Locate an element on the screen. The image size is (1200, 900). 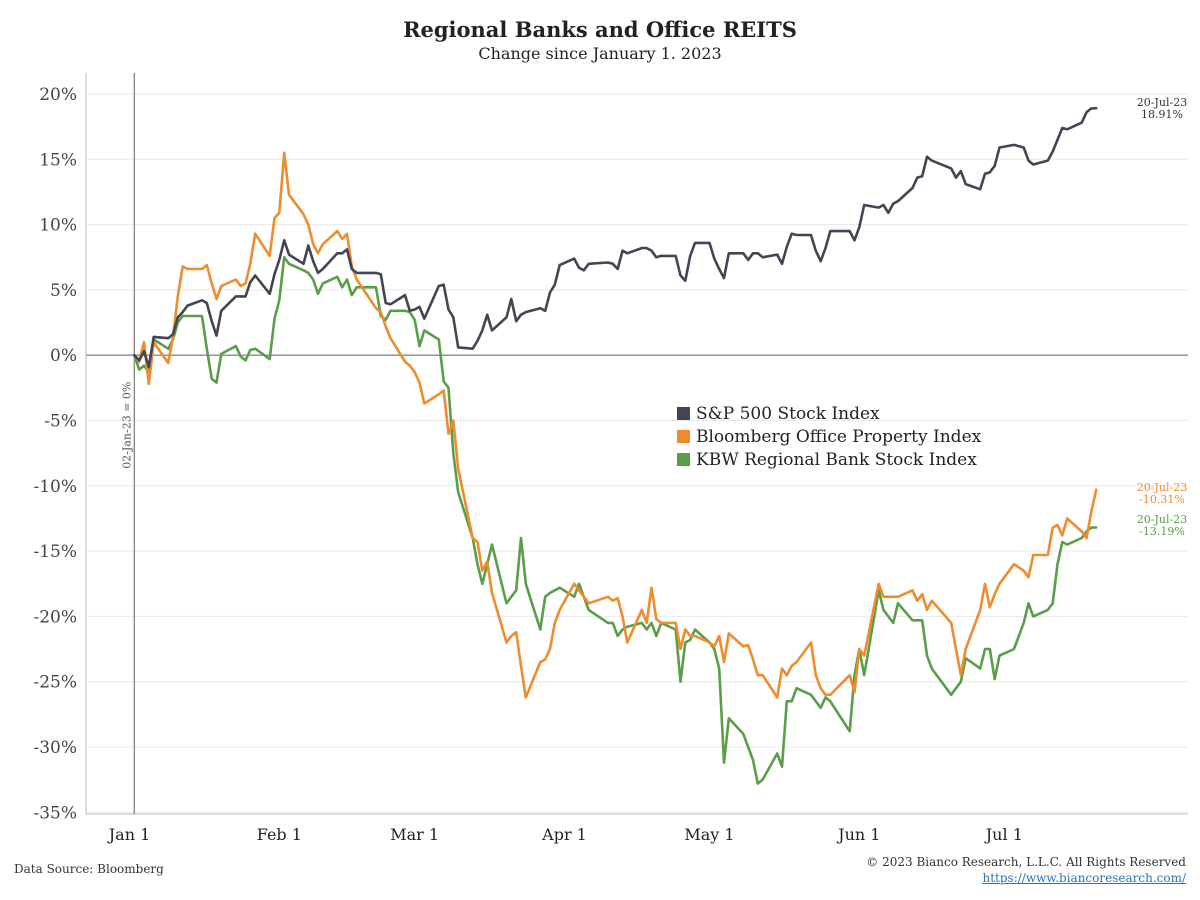
x-tick-label: Jul 1 is located at coordinates (1003, 834).